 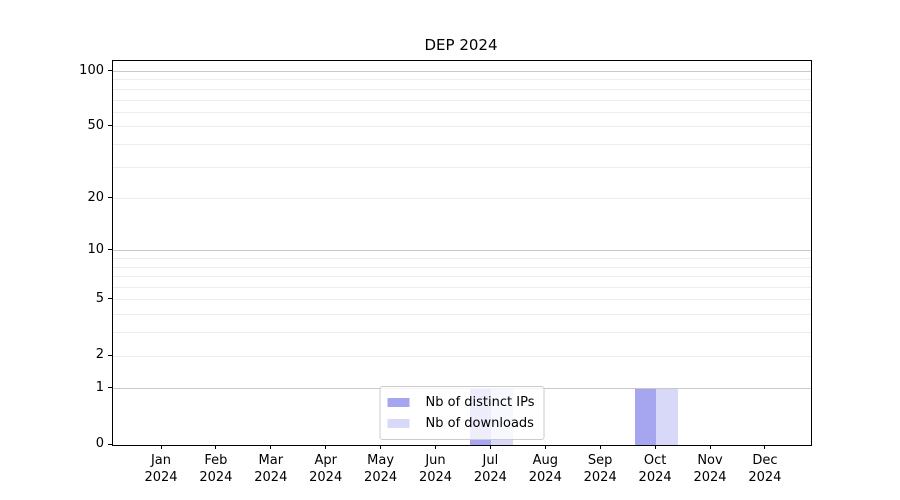 What do you see at coordinates (480, 402) in the screenshot?
I see `legend-label: Nb of distinct IPs` at bounding box center [480, 402].